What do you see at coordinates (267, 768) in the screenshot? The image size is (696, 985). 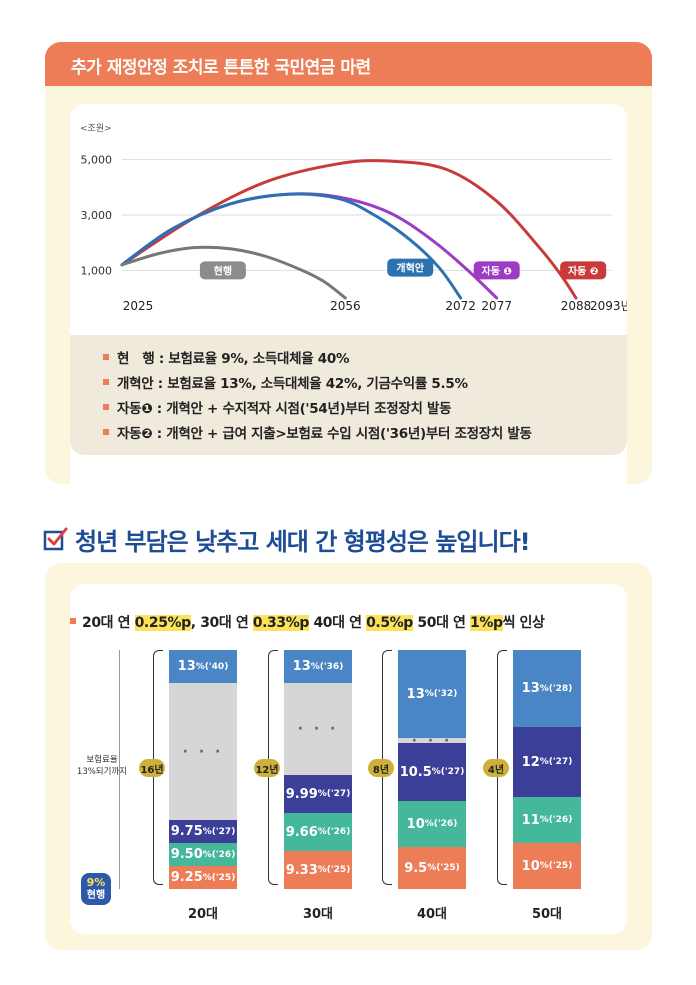 I see `period-pill: 12년` at bounding box center [267, 768].